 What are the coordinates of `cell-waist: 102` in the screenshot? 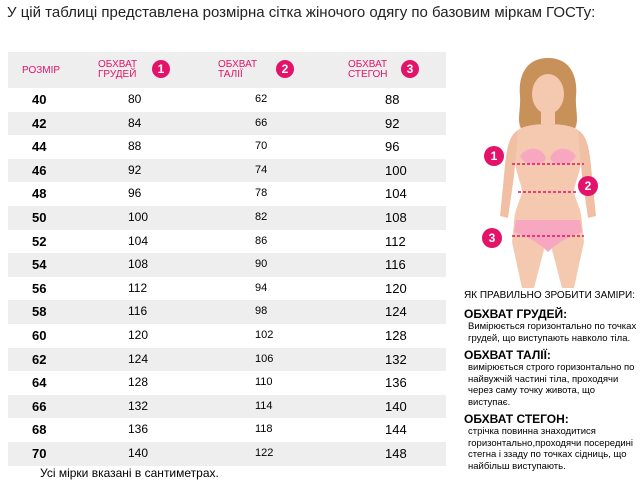 It's located at (264, 334).